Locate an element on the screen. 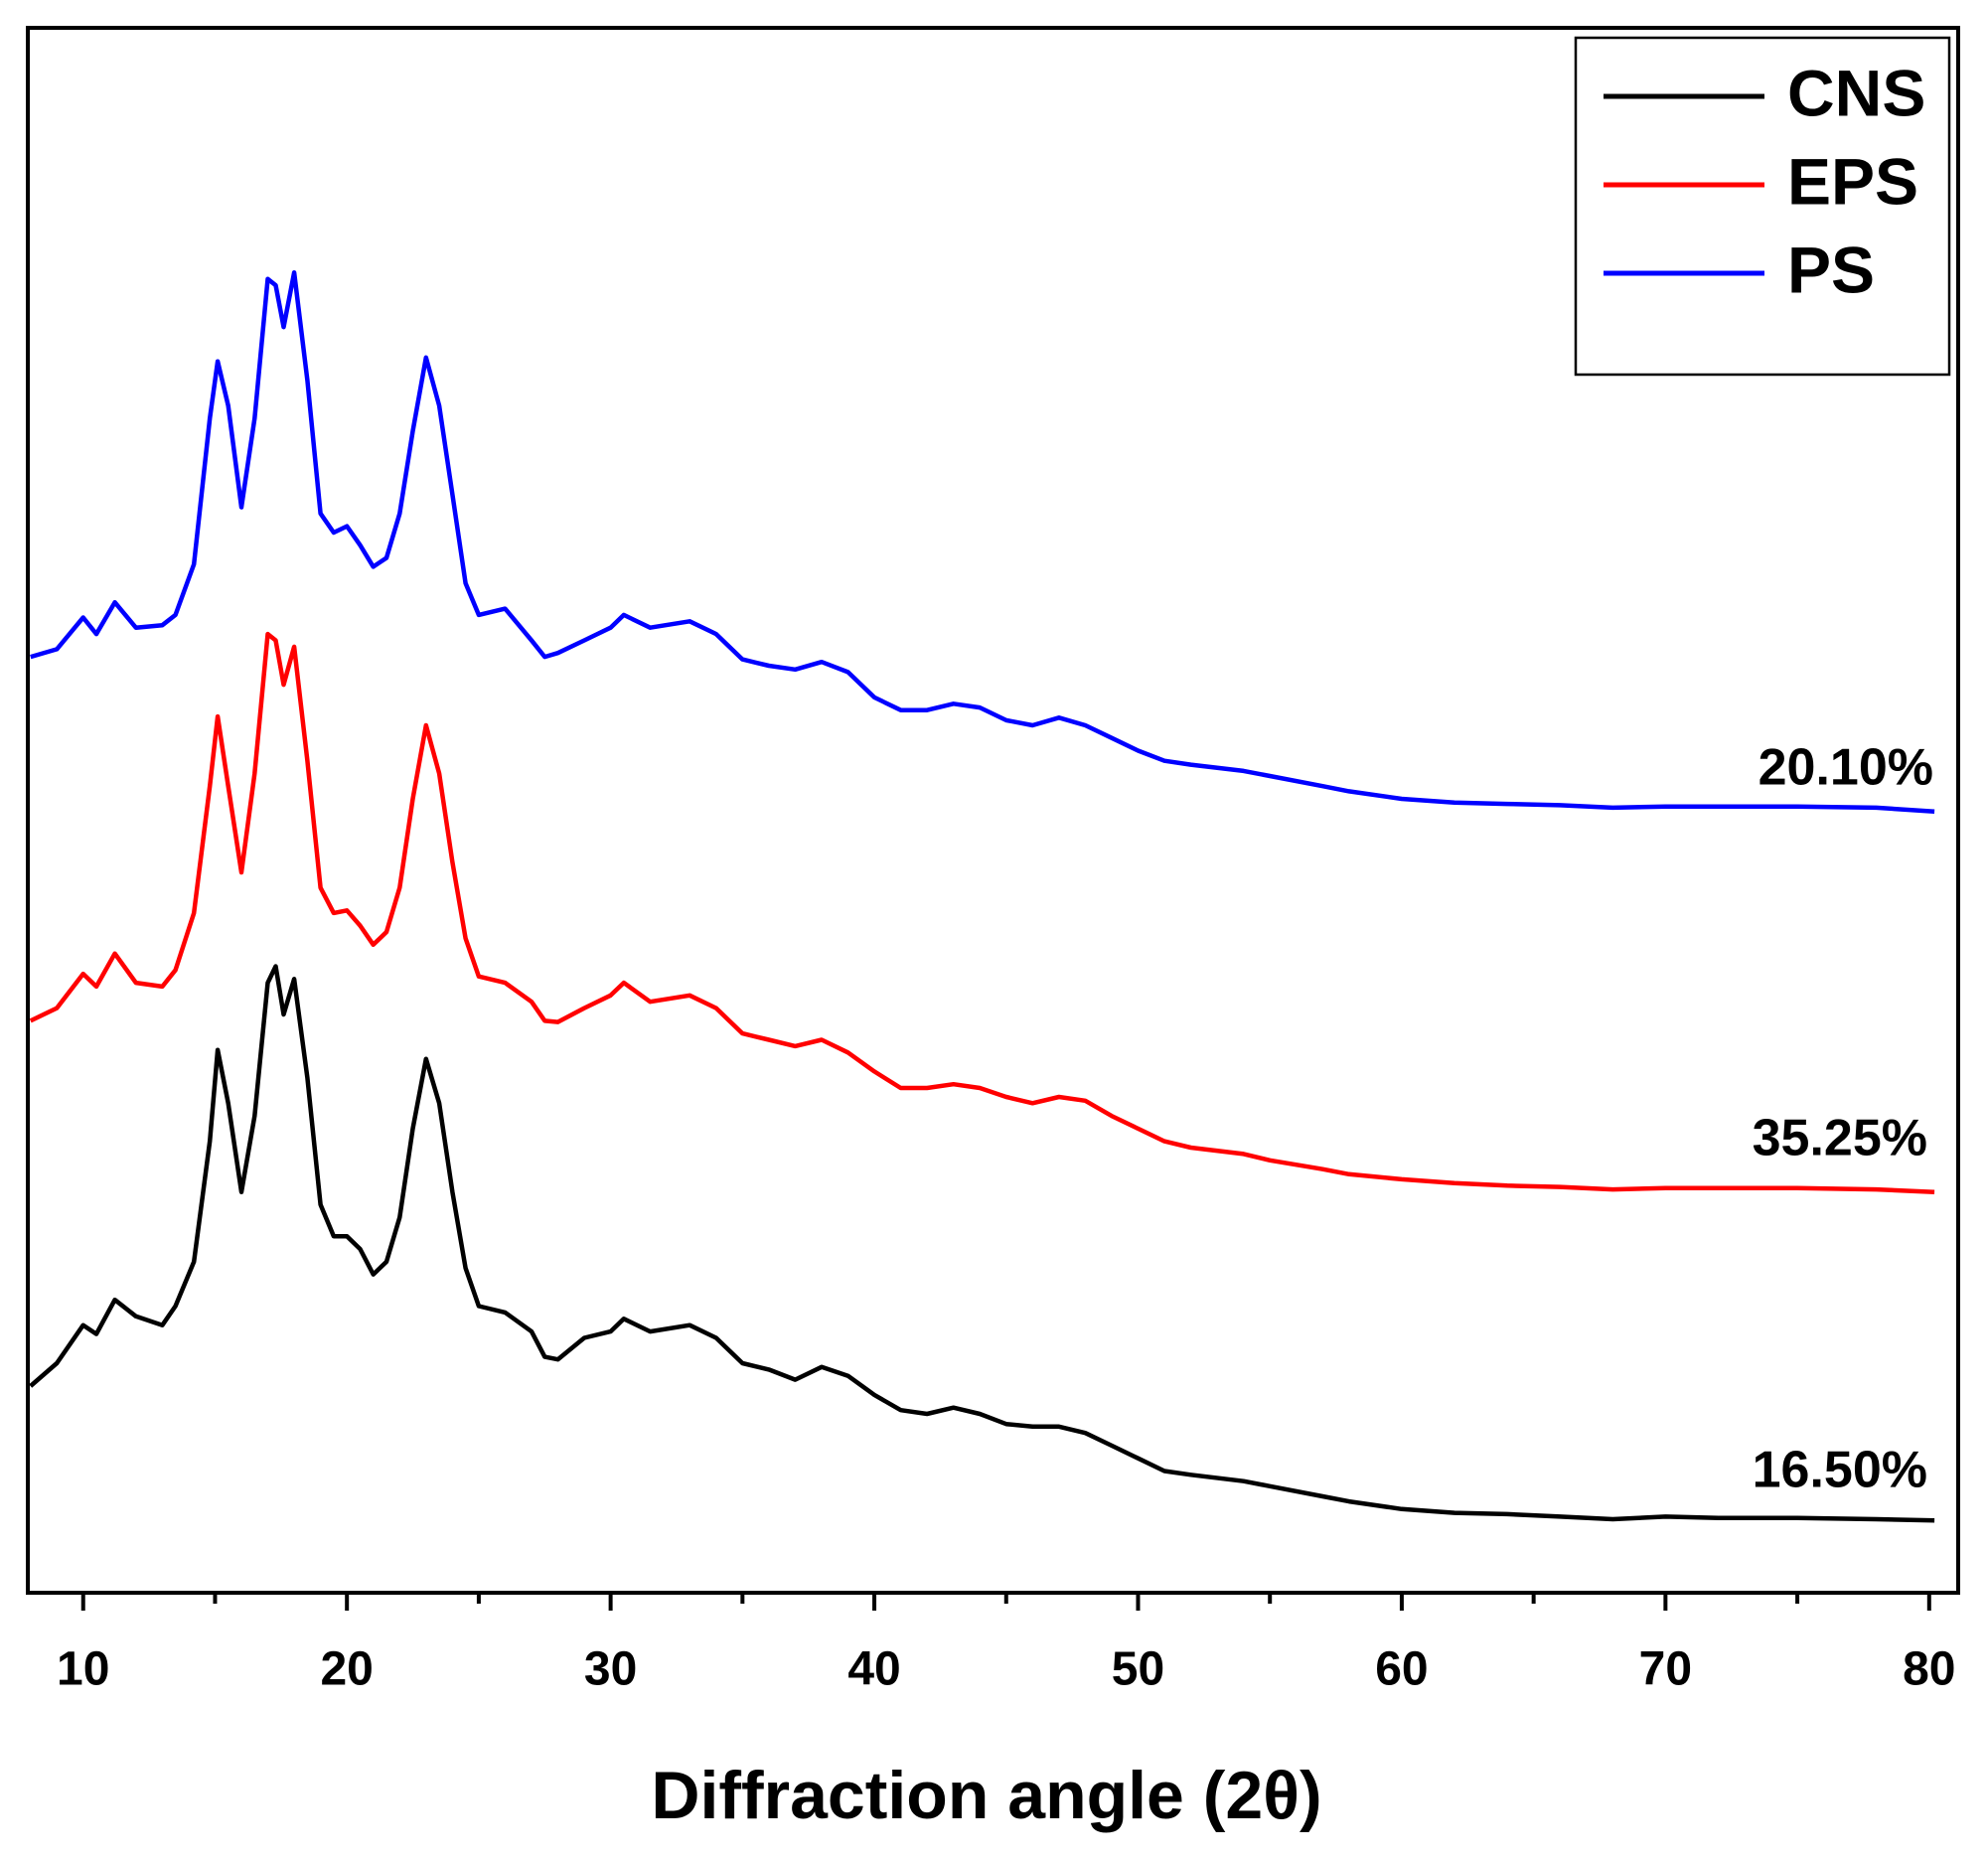 The width and height of the screenshot is (1988, 1862). annotation: 35.25% is located at coordinates (1840, 1138).